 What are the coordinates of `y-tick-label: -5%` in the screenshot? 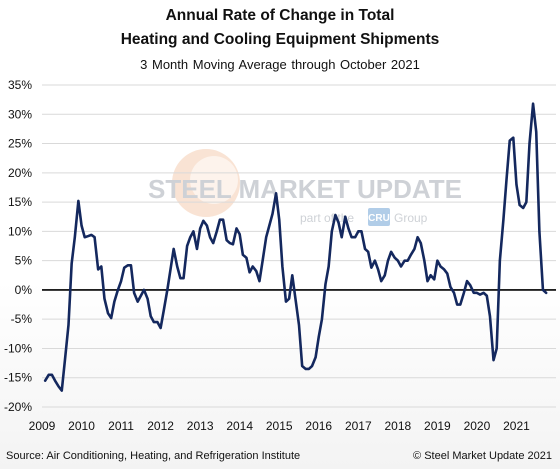 It's located at (22, 319).